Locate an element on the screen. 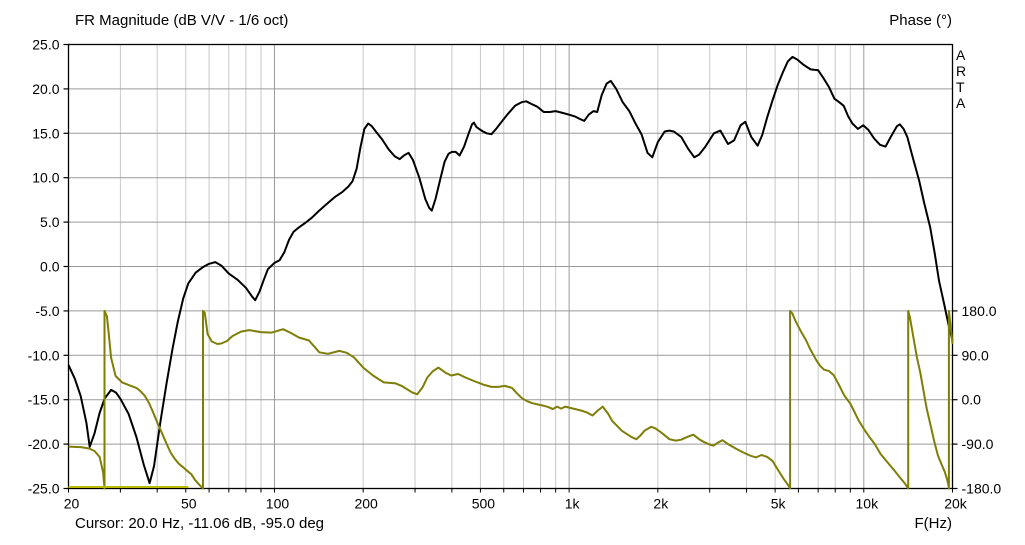 This screenshot has height=545, width=1025. plot-title: FR Magnitude (dB V/V - 1/6 oct) is located at coordinates (182, 20).